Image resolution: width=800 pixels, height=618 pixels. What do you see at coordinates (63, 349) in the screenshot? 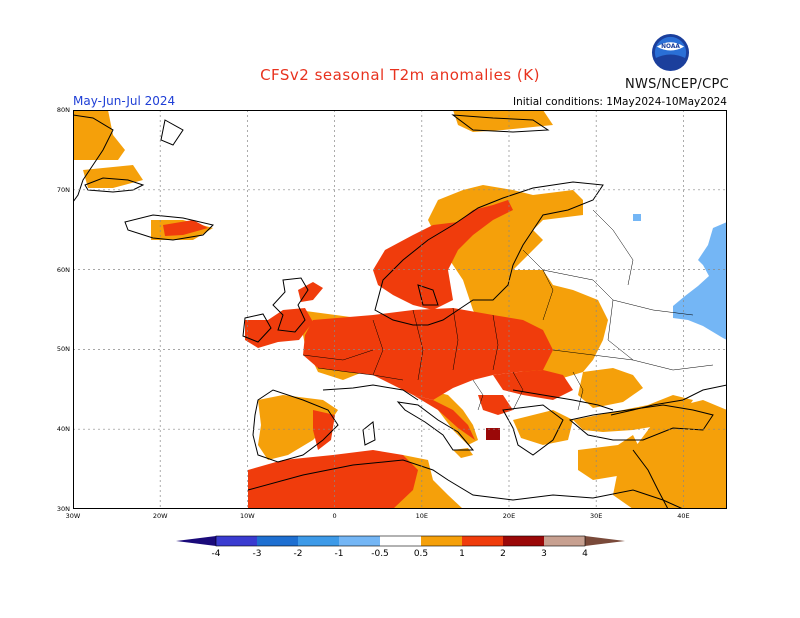
I see `lat-label: 50N` at bounding box center [63, 349].